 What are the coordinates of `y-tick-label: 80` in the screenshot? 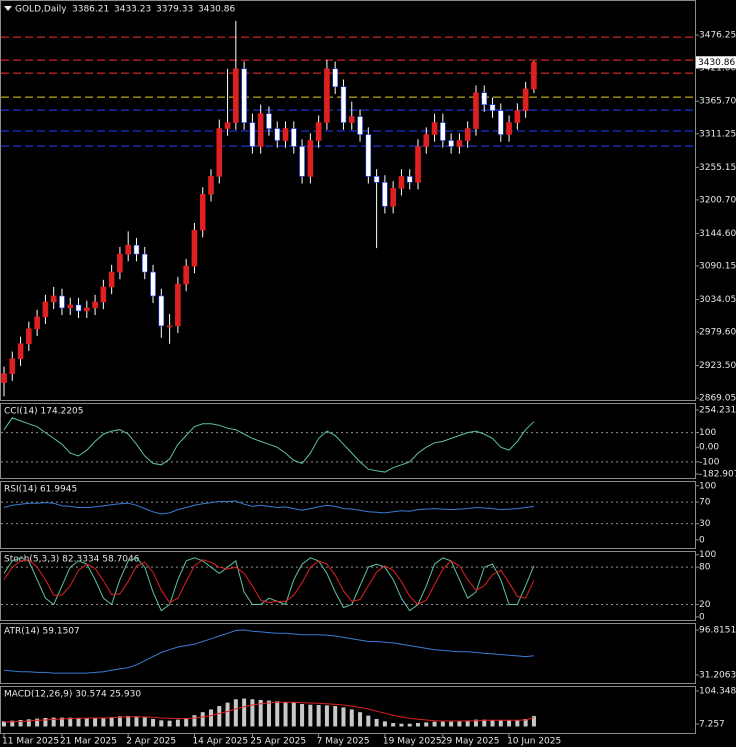 It's located at (705, 568).